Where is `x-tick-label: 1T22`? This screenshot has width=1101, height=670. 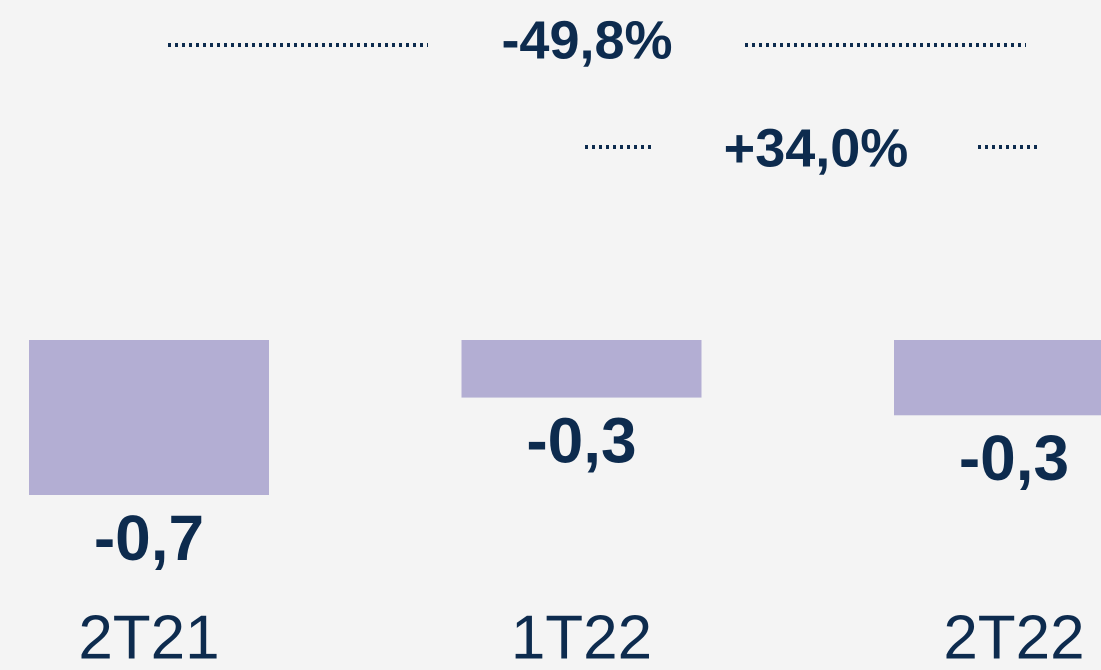
x-tick-label: 1T22 is located at coordinates (581, 636).